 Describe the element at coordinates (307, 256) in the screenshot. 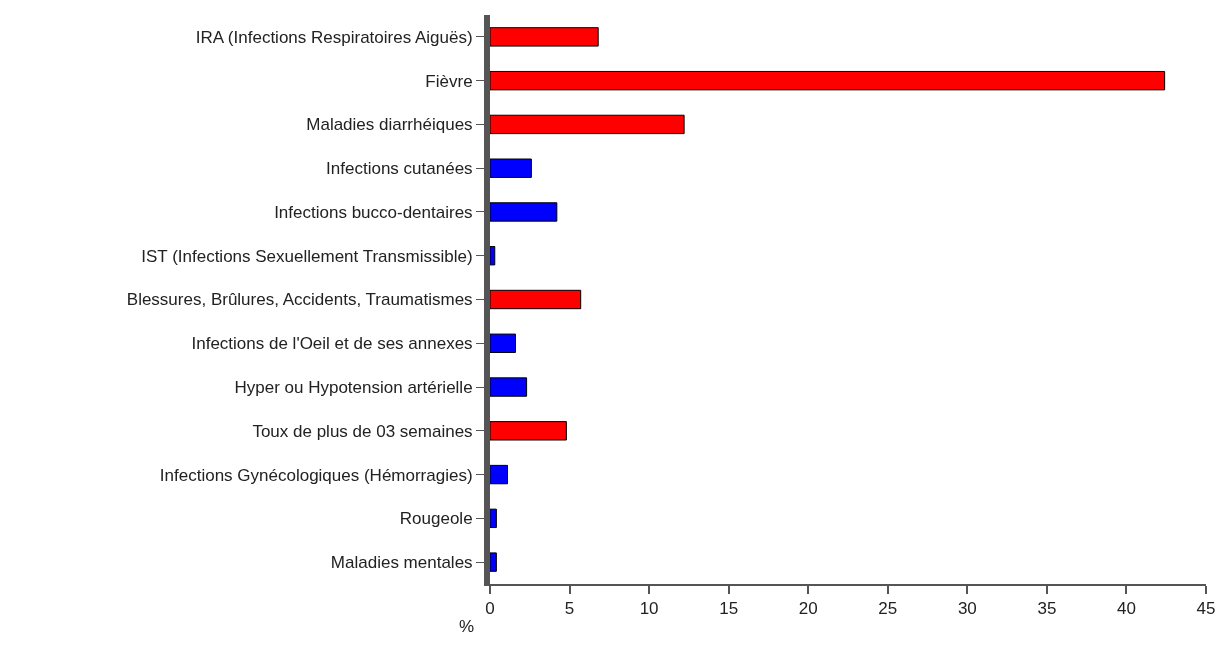

I see `y-tick-label: IST (Infections Sexuellement Transmissible)` at that location.